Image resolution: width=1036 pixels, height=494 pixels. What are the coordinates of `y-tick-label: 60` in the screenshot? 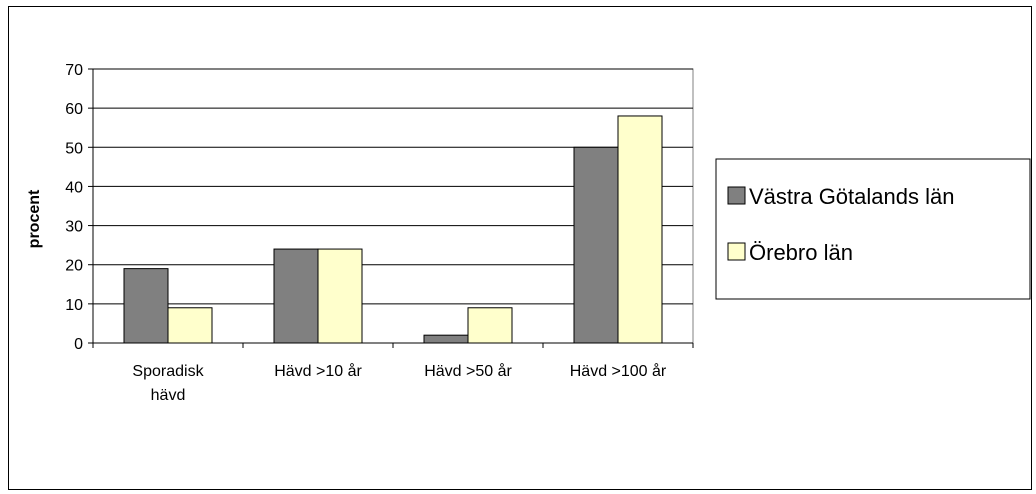 It's located at (74, 109).